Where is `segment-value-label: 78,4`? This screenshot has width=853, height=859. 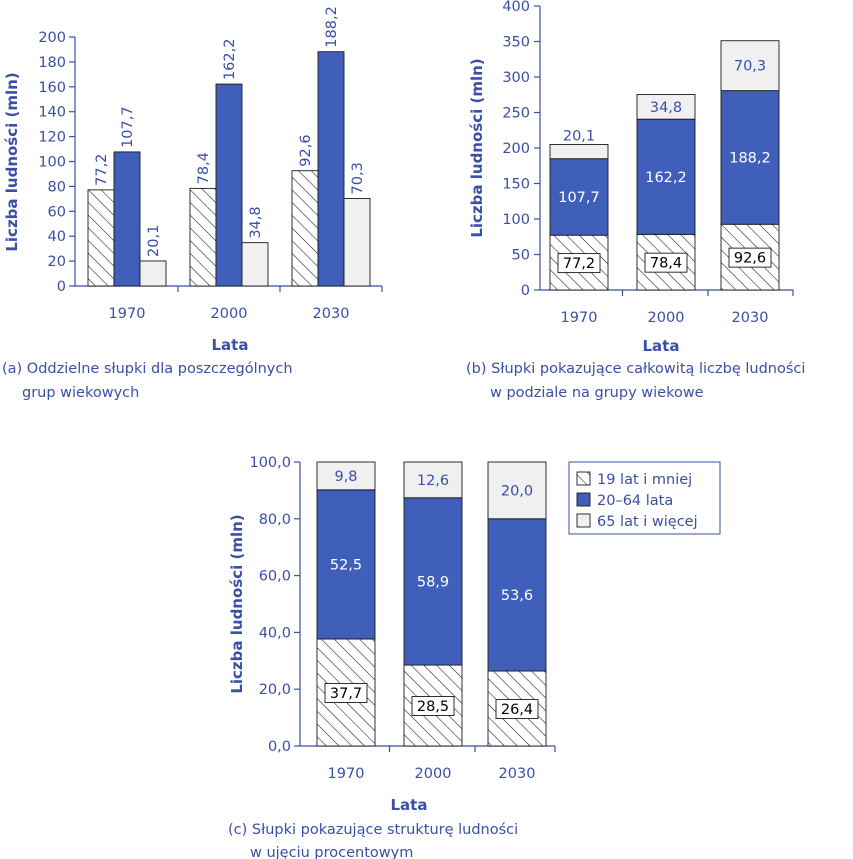 segment-value-label: 78,4 is located at coordinates (666, 264).